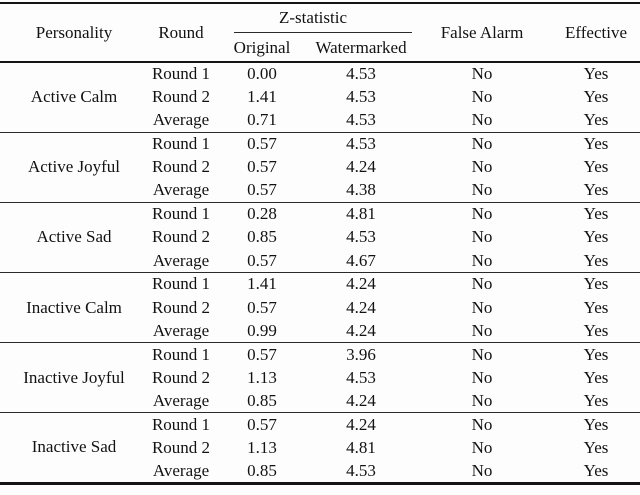  Describe the element at coordinates (181, 32) in the screenshot. I see `header-round: Round` at that location.